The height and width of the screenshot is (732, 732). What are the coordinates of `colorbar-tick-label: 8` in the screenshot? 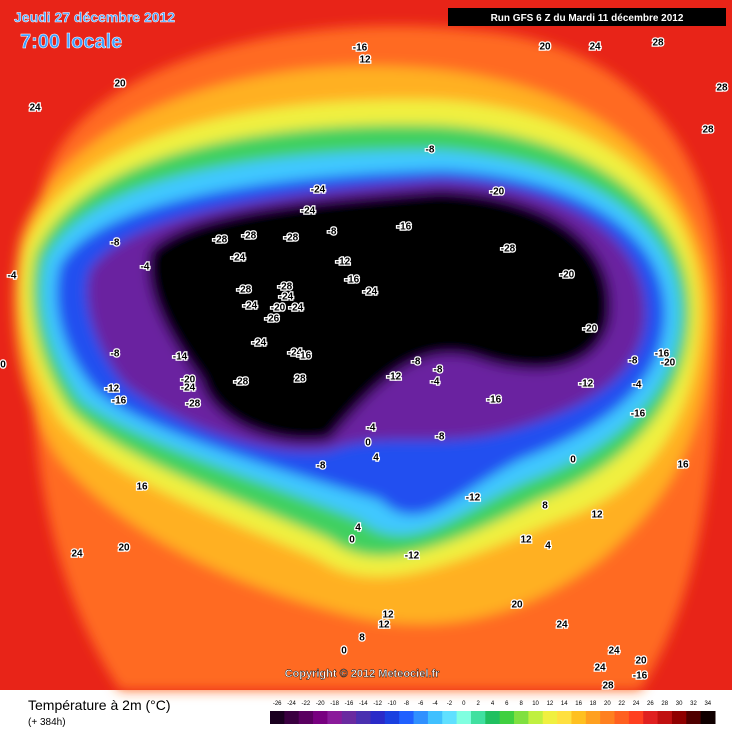 It's located at (522, 704).